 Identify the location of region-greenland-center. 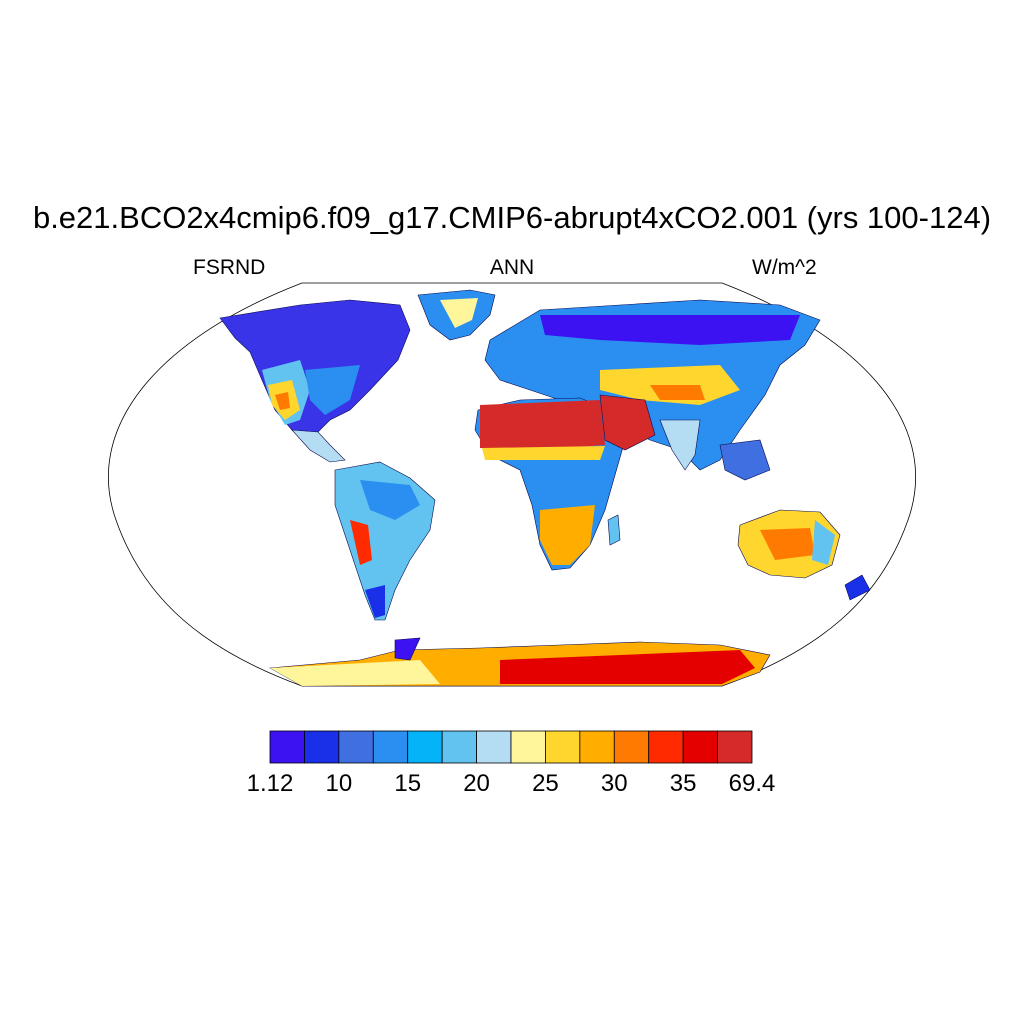
(459, 313).